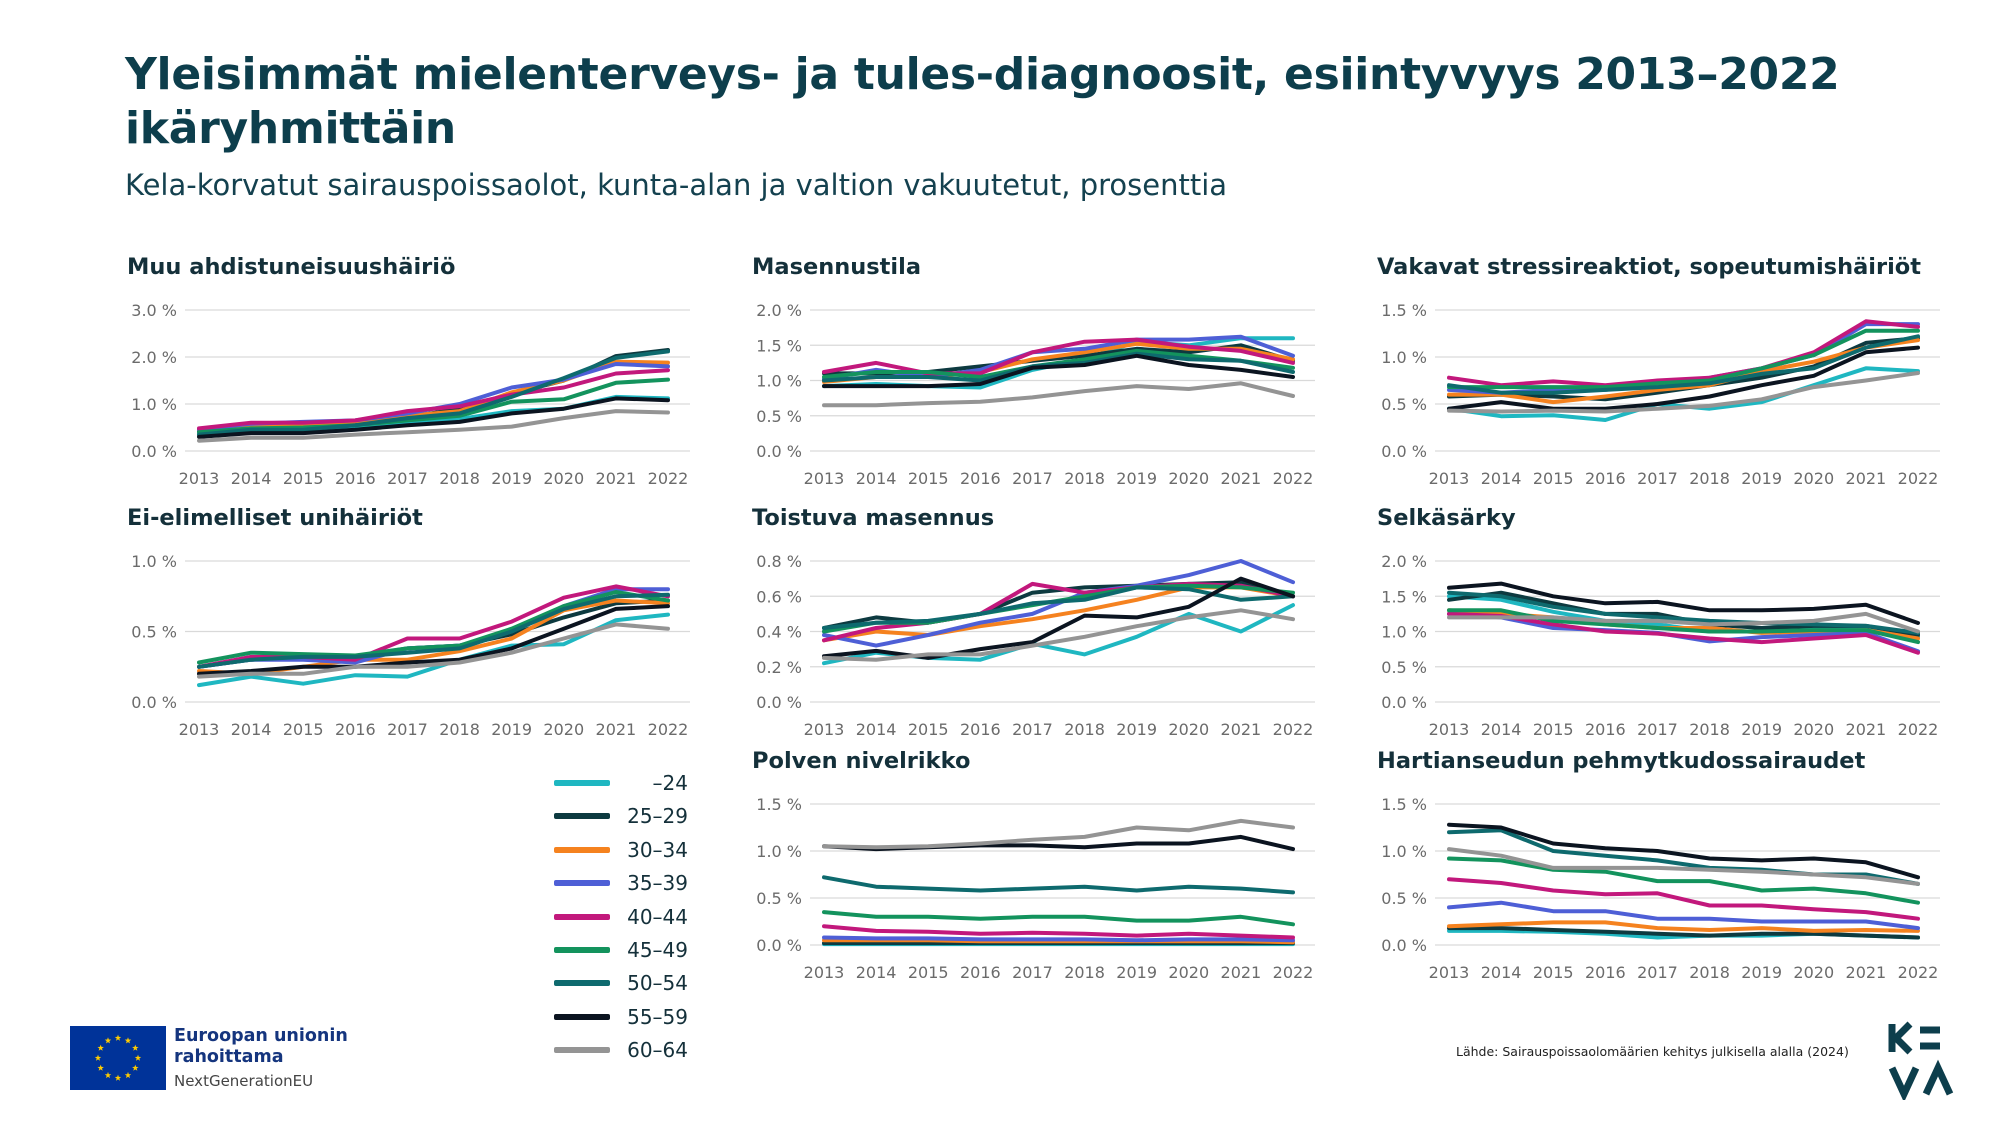  What do you see at coordinates (779, 561) in the screenshot?
I see `y-tick-label: 0.8 %` at bounding box center [779, 561].